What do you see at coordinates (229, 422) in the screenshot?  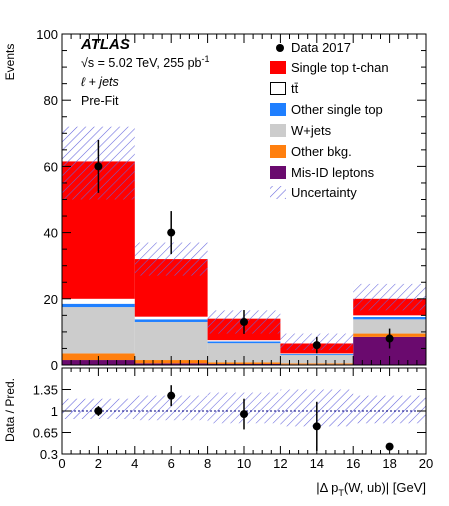 I see `y-ticks-ratio: 0.3 0.65 1 1.35` at bounding box center [229, 422].